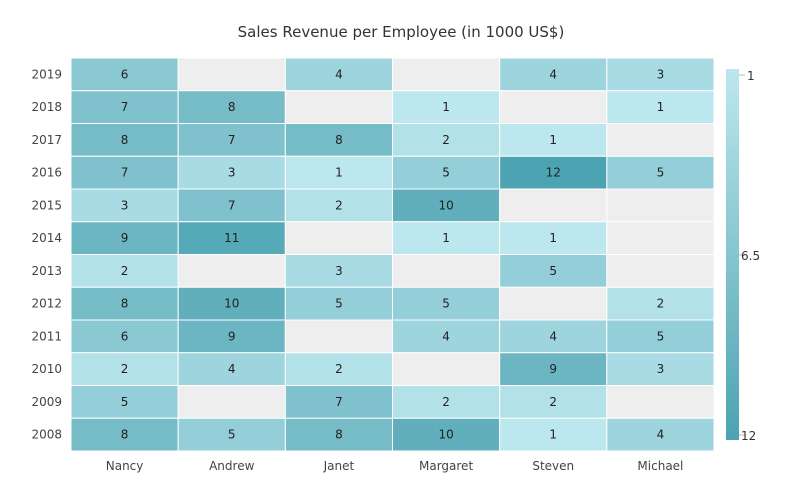 This screenshot has height=499, width=800. Describe the element at coordinates (46, 271) in the screenshot. I see `y-tick-label: 2013` at that location.